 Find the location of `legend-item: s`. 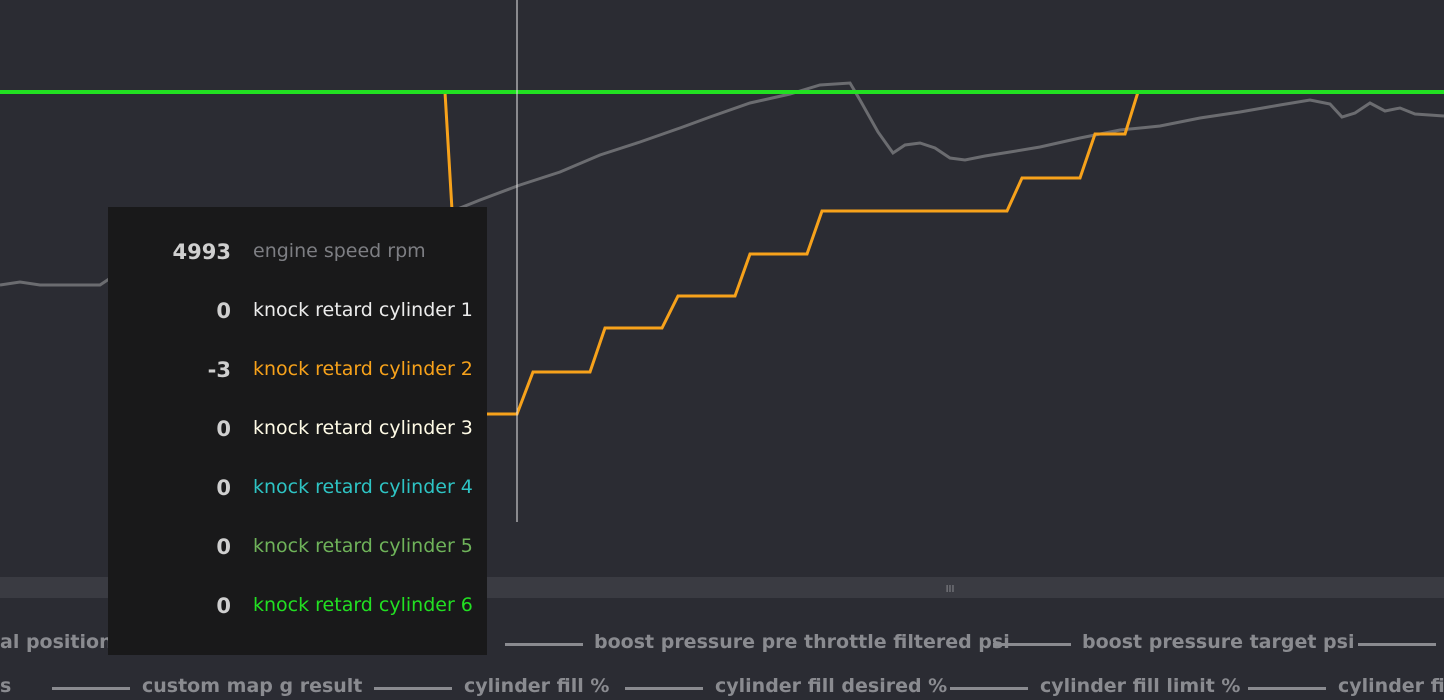

legend-item: s is located at coordinates (6, 686).